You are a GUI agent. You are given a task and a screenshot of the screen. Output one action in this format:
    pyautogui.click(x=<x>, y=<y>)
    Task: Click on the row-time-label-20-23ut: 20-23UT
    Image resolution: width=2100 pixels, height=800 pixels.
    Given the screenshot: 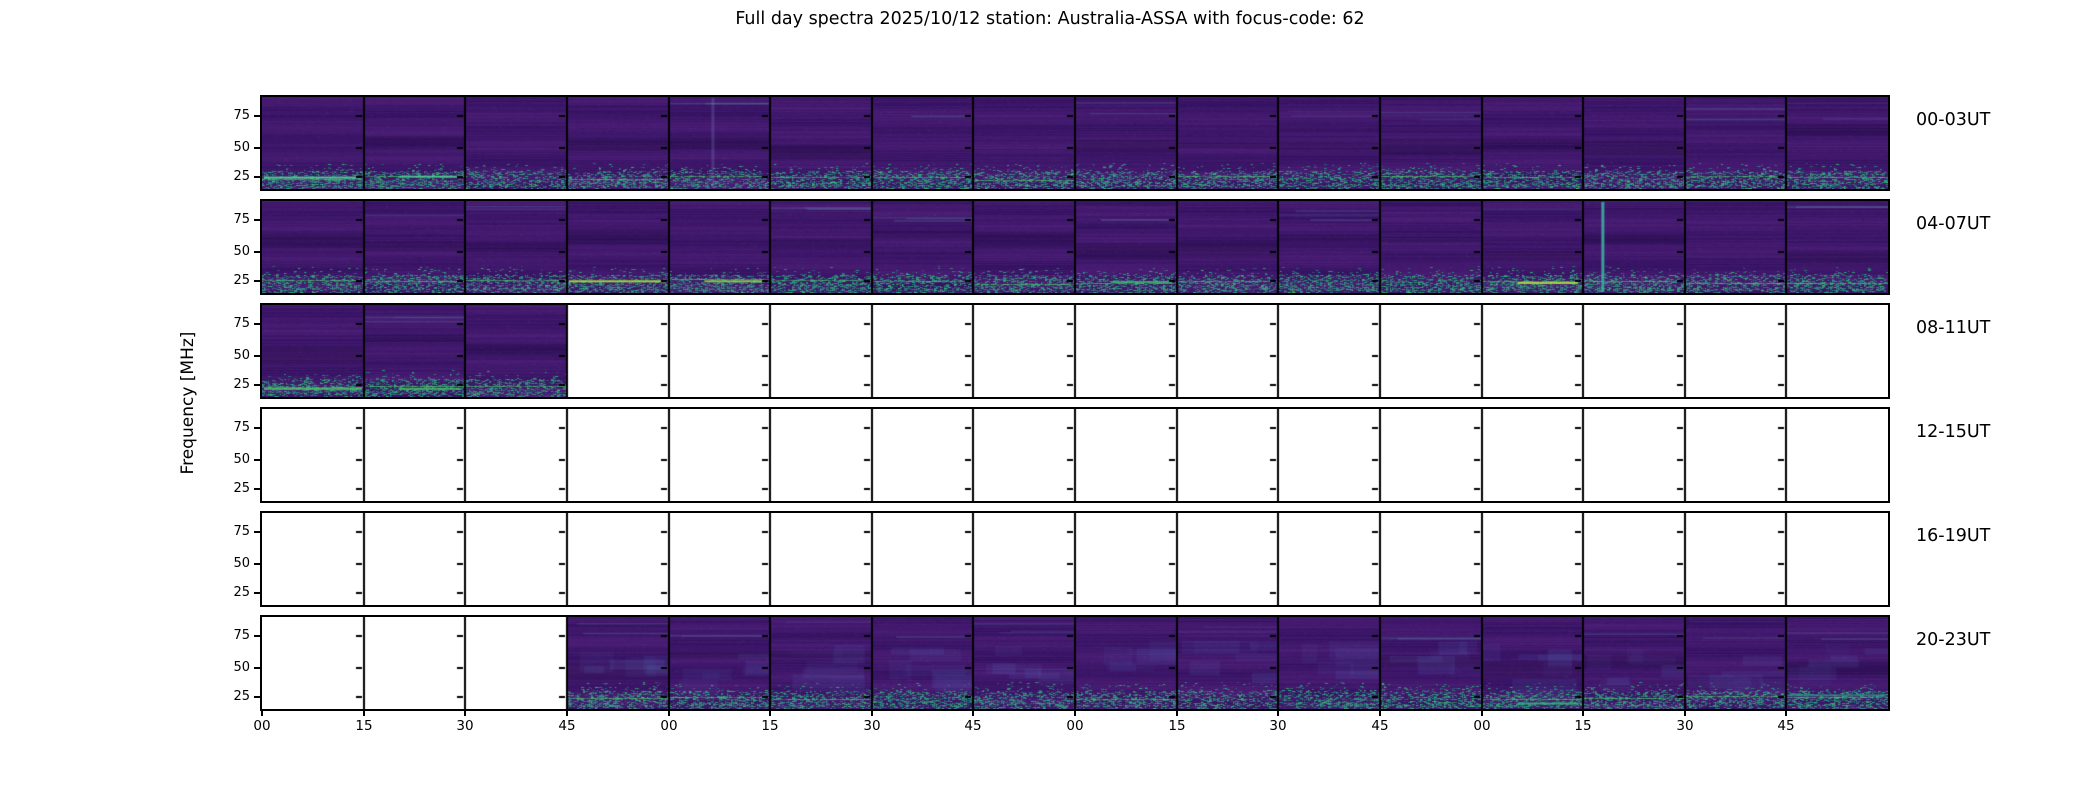 What is the action you would take?
    pyautogui.click(x=1953, y=640)
    